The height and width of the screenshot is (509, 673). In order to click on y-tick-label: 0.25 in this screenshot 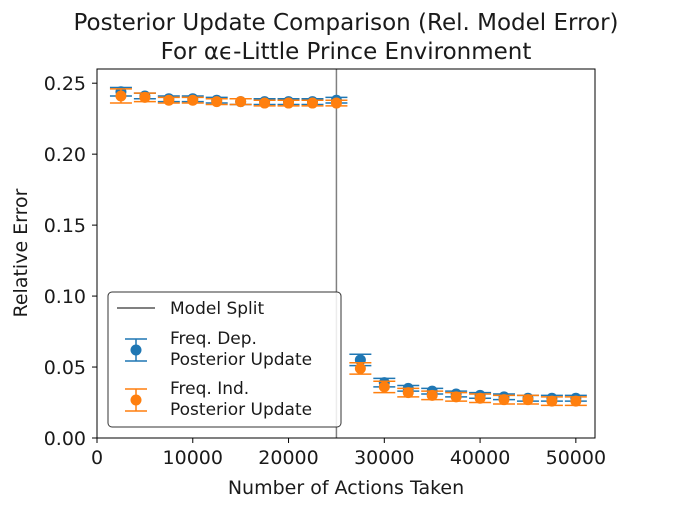, I will do `click(65, 84)`.